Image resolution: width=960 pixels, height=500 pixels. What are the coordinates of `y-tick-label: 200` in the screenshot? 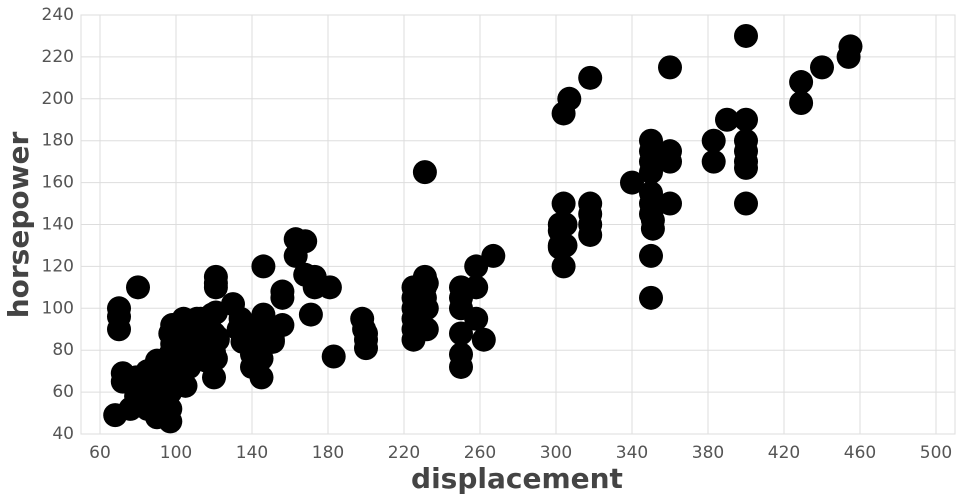 It's located at (58, 99).